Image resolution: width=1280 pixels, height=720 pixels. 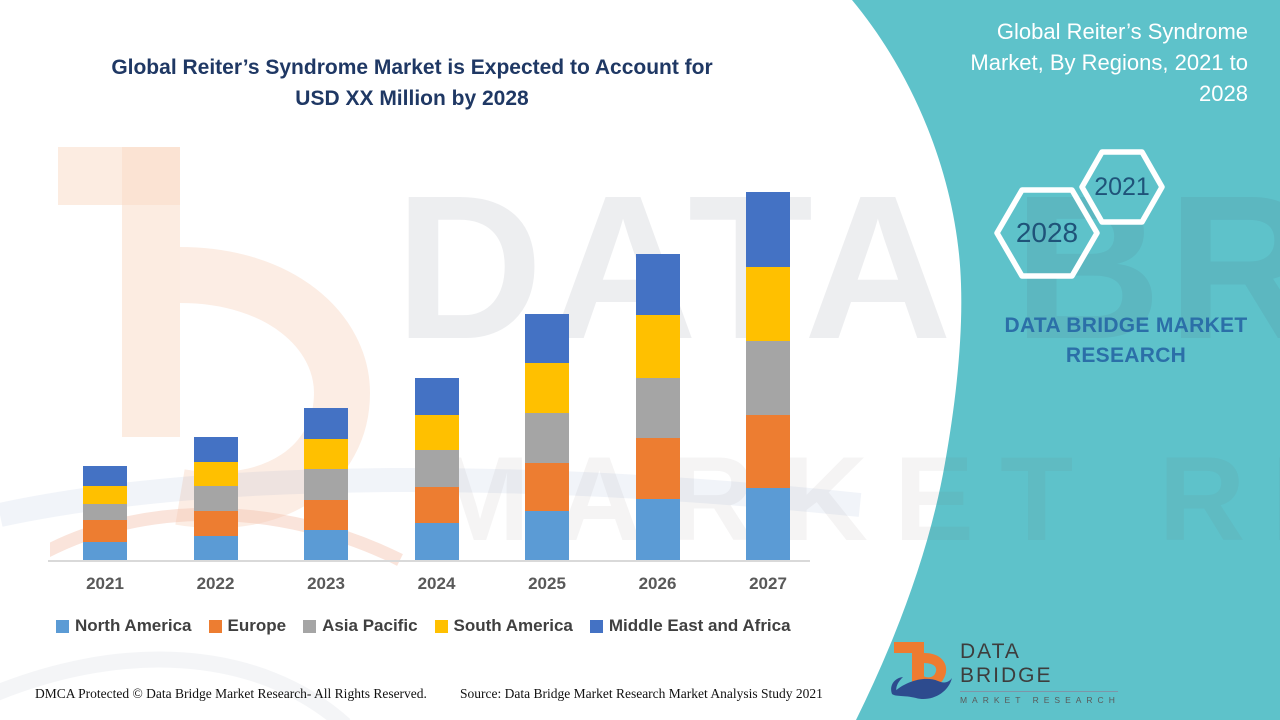 I want to click on bar-2023, so click(x=326, y=484).